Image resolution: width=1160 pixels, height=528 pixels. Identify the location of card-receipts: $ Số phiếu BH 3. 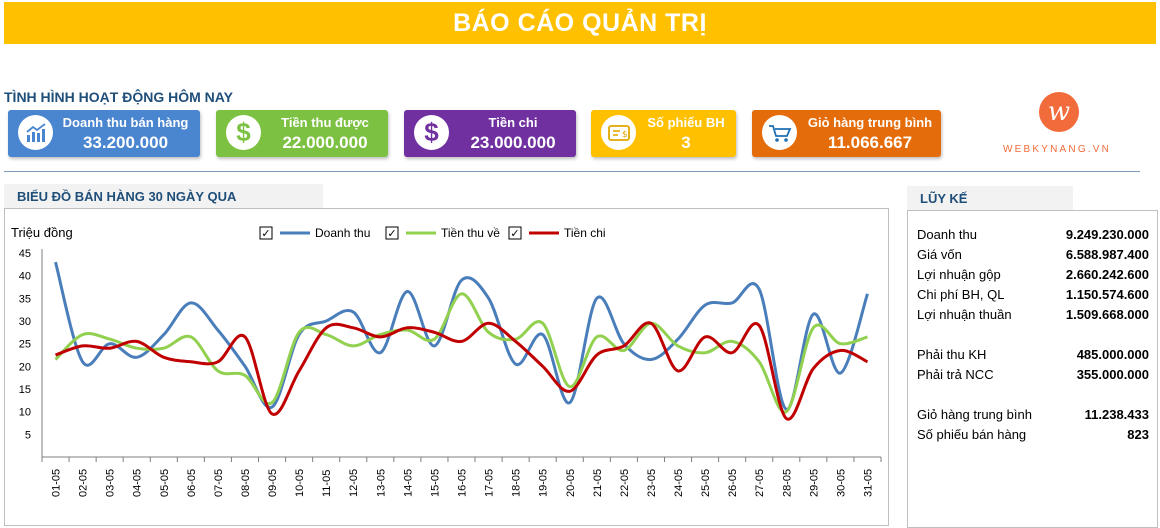
(663, 133).